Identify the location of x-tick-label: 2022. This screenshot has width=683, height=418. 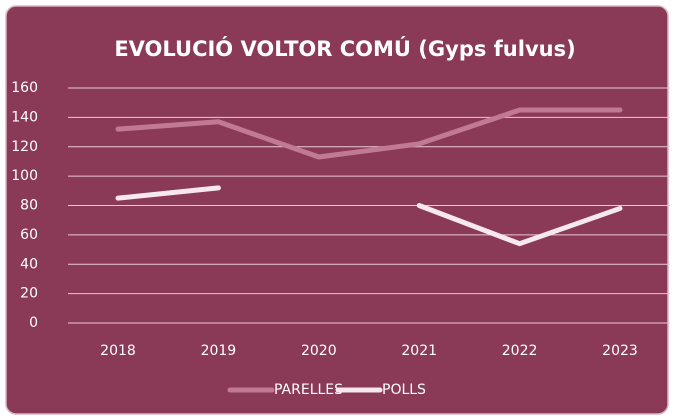
(520, 351).